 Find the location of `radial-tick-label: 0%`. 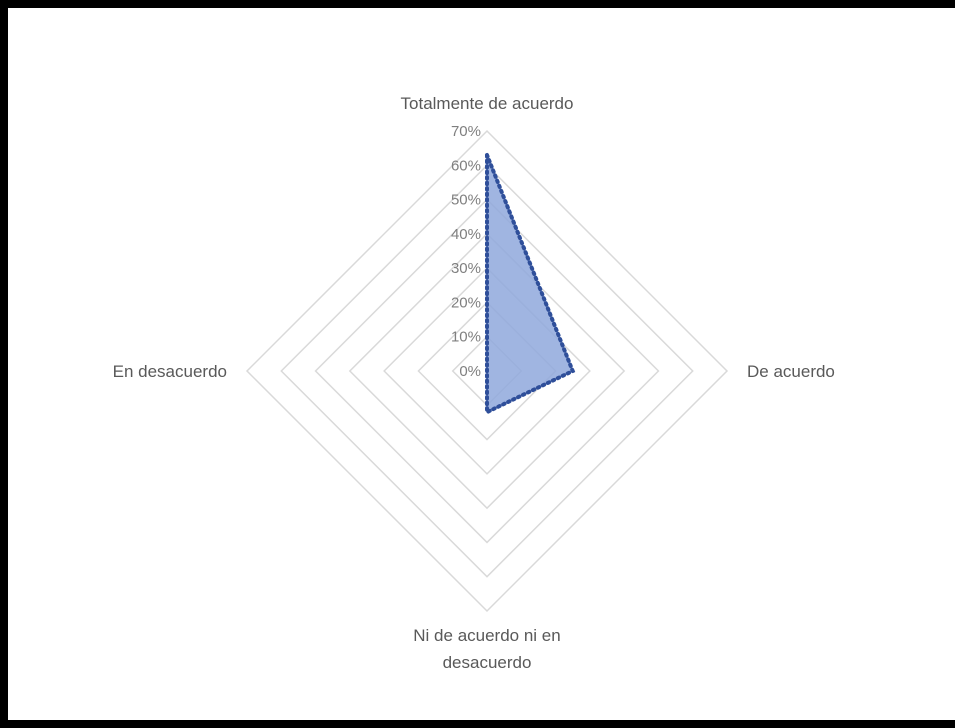

radial-tick-label: 0% is located at coordinates (470, 371).